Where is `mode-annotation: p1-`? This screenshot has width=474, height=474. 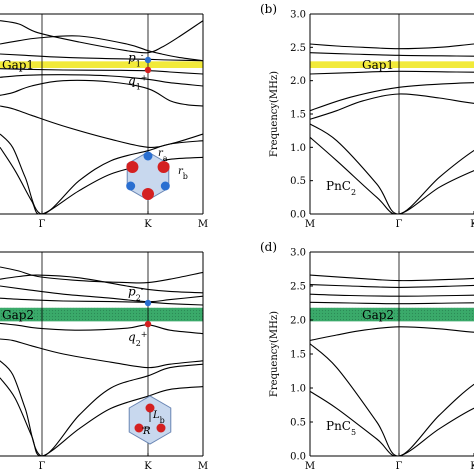 mode-annotation: p1- is located at coordinates (136, 59).